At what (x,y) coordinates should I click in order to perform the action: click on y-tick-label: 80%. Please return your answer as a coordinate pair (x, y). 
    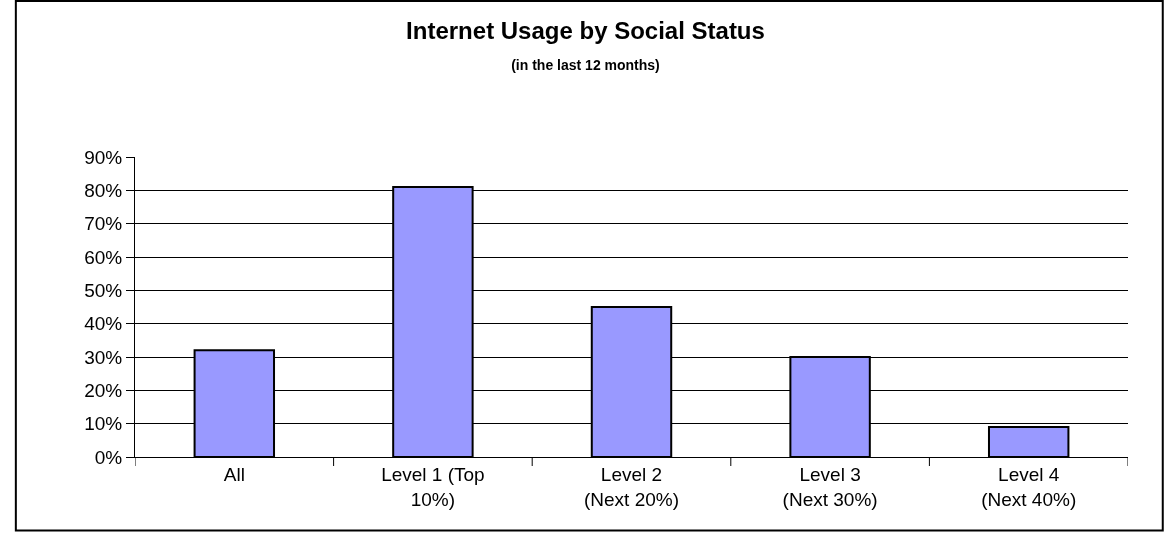
    Looking at the image, I should click on (103, 190).